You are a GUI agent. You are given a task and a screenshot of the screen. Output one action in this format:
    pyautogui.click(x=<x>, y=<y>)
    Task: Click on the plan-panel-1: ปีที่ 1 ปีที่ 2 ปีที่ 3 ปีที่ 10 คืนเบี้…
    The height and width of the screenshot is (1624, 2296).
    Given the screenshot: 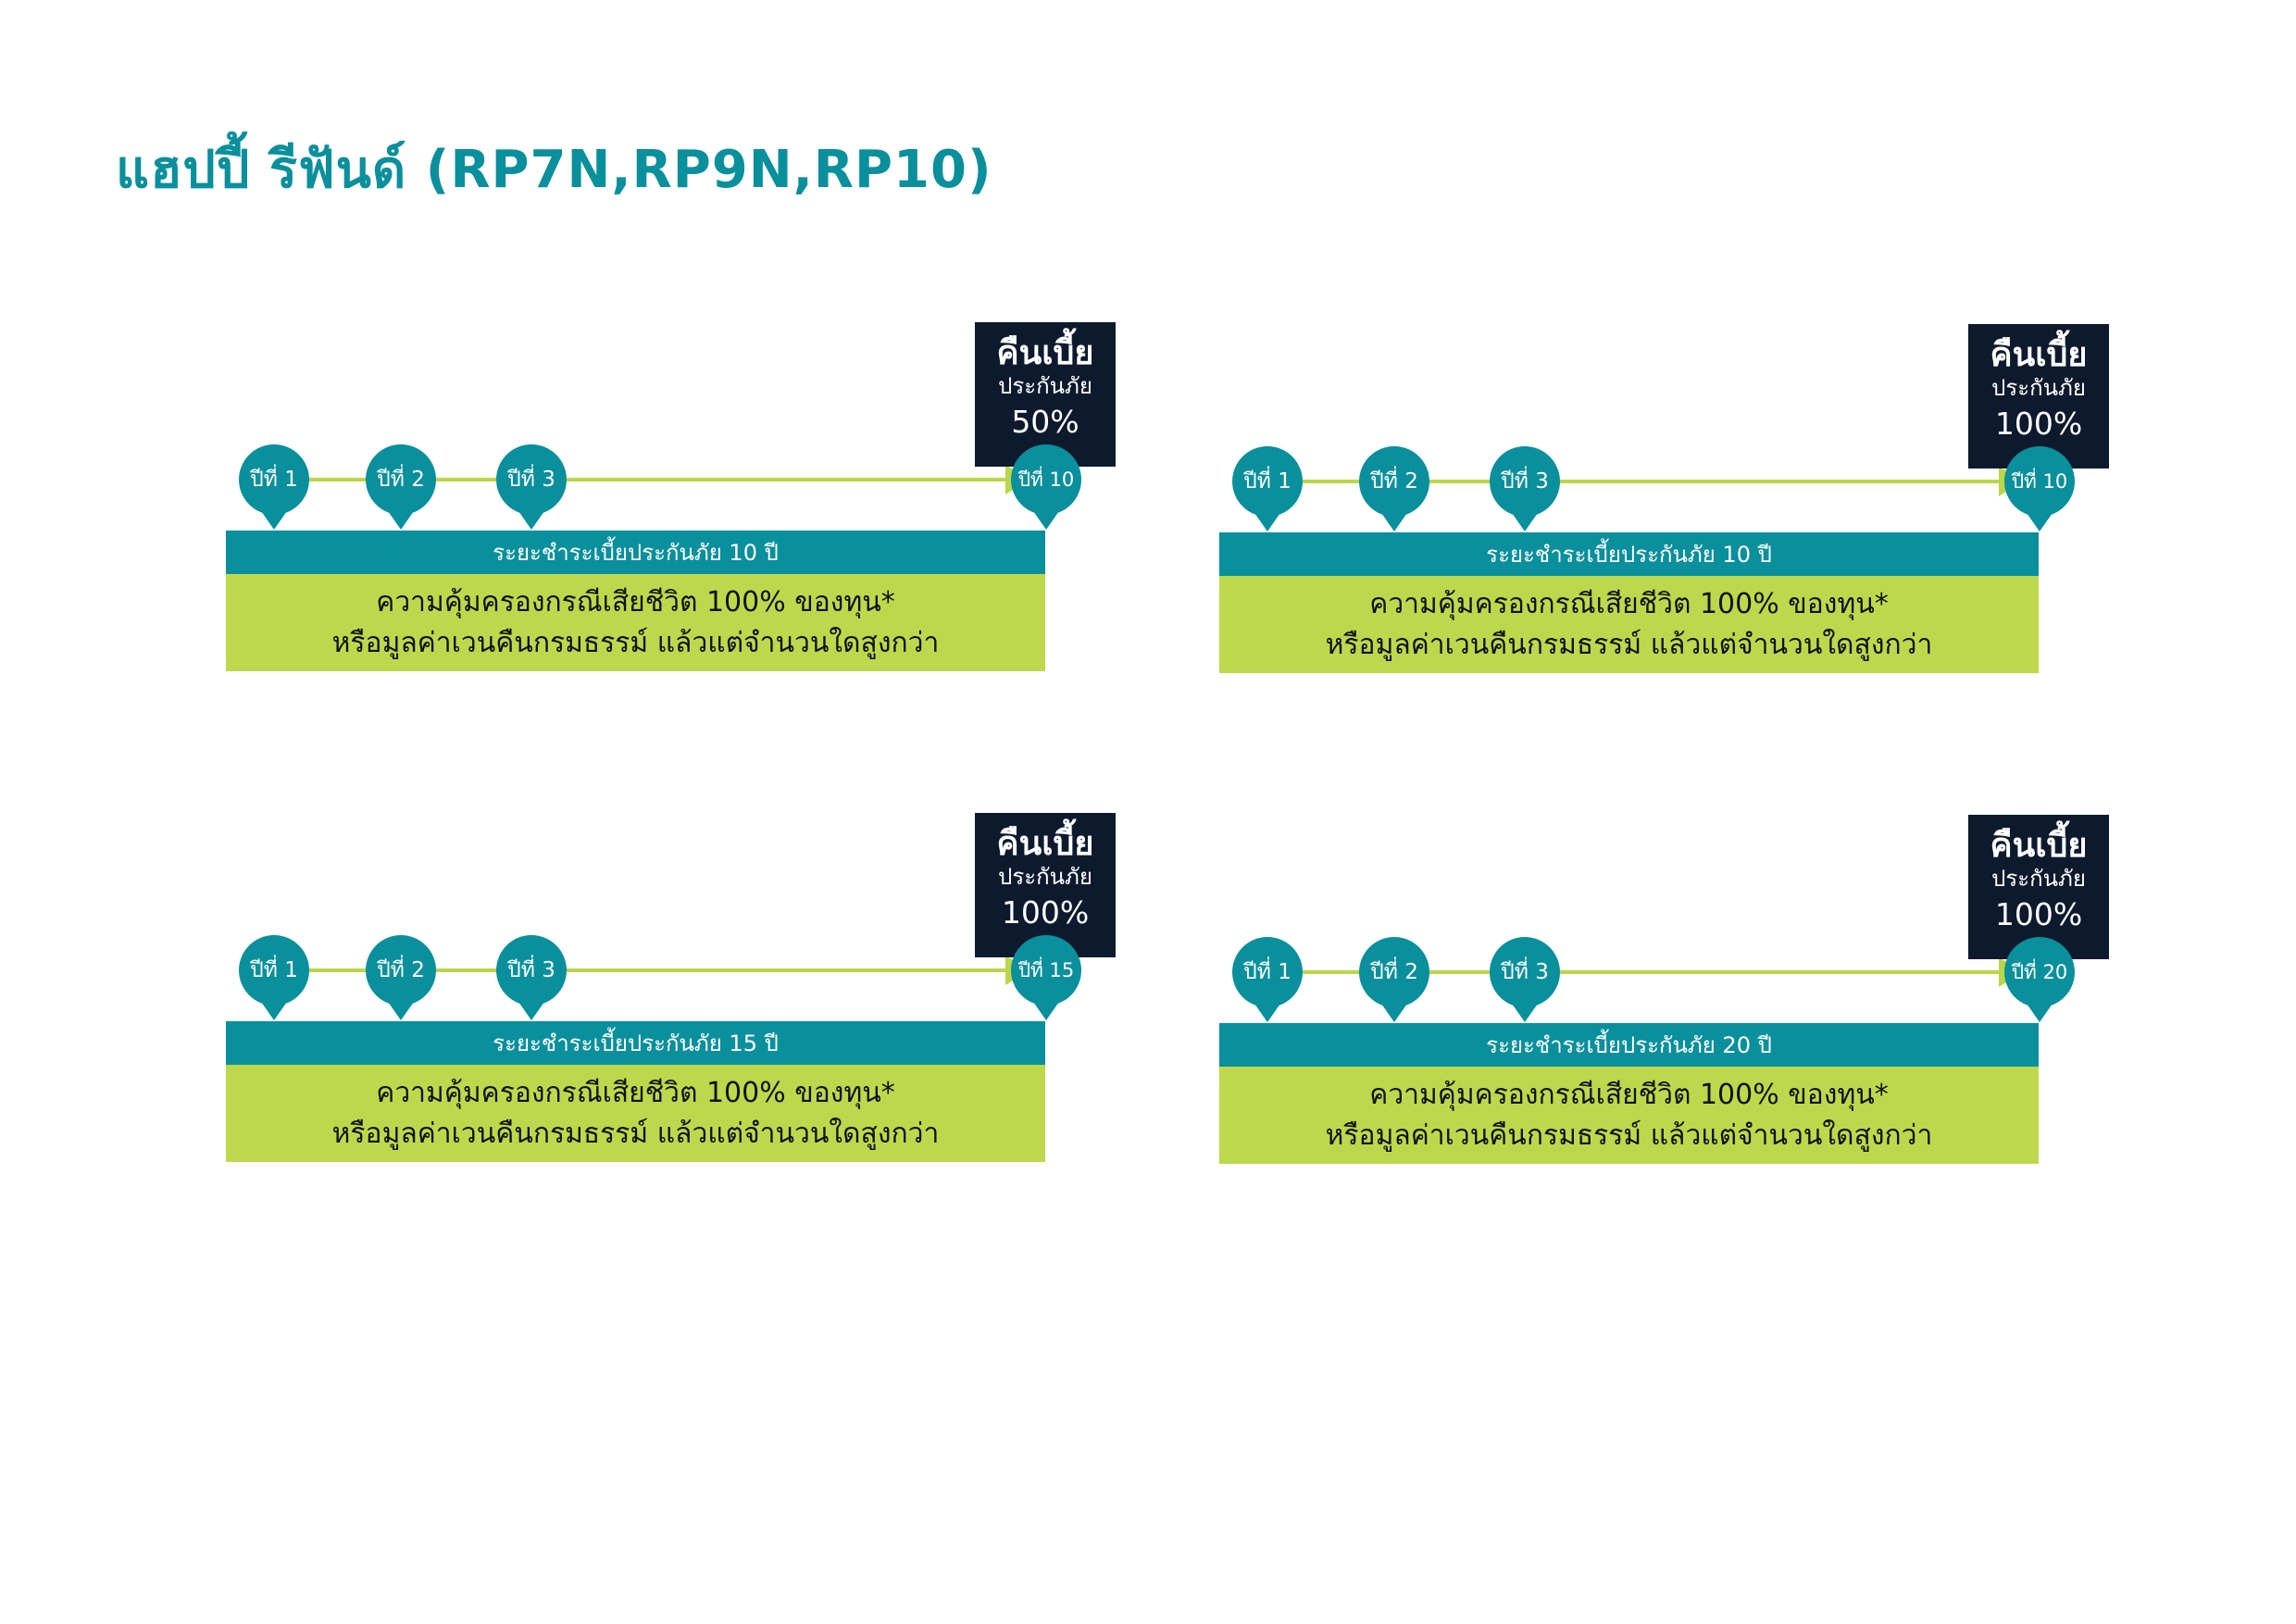 What is the action you would take?
    pyautogui.click(x=671, y=505)
    